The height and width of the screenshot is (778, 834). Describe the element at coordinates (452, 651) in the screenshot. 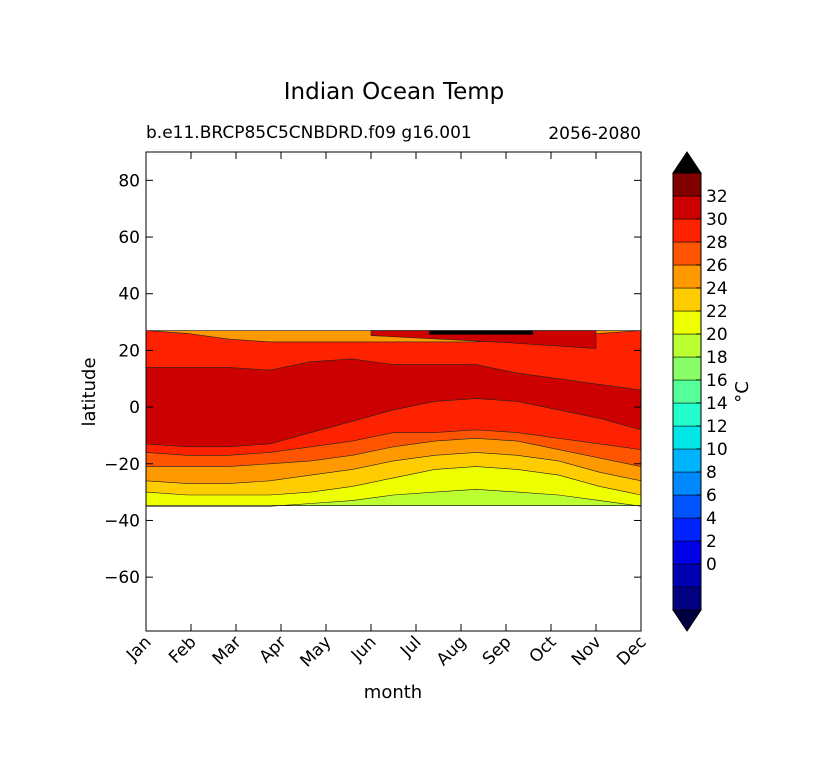

I see `x-tick-label: Aug` at that location.